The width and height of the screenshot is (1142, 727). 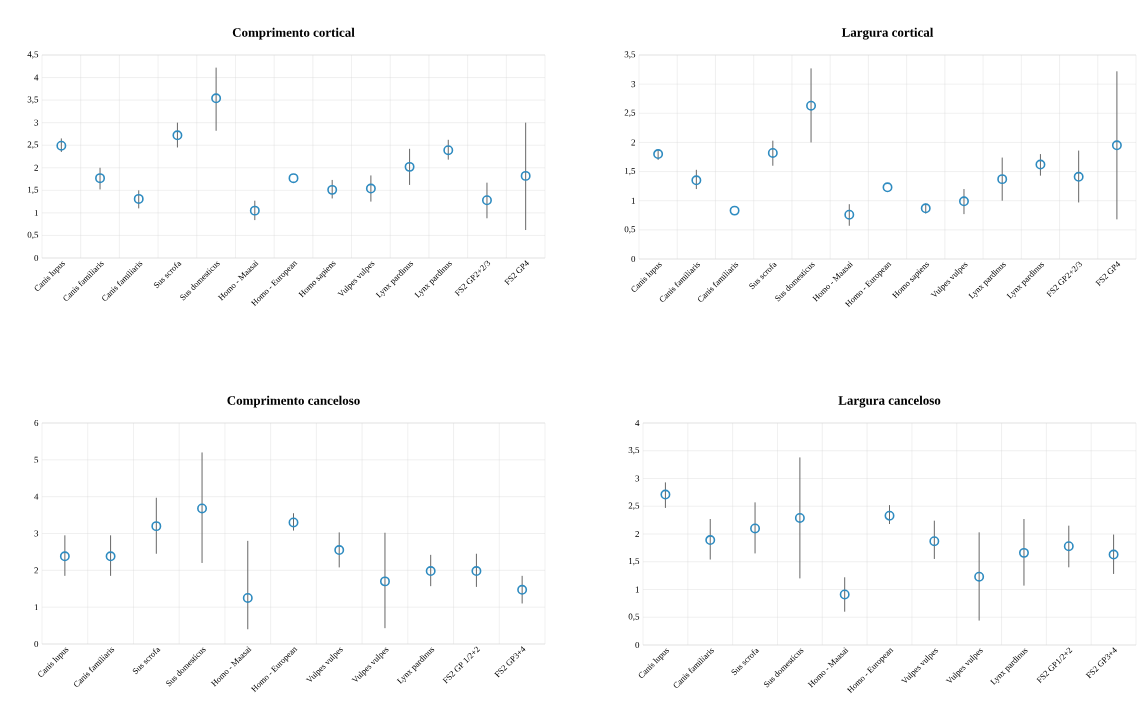 What do you see at coordinates (293, 401) in the screenshot?
I see `chart-title: Comprimento canceloso` at bounding box center [293, 401].